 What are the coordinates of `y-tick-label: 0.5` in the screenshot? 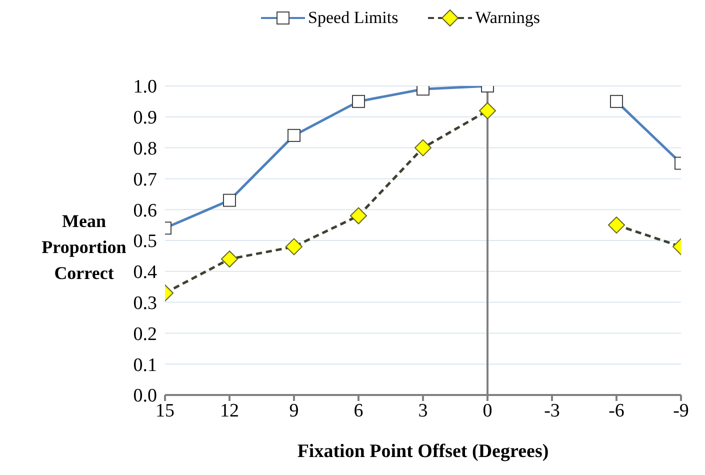 It's located at (145, 241).